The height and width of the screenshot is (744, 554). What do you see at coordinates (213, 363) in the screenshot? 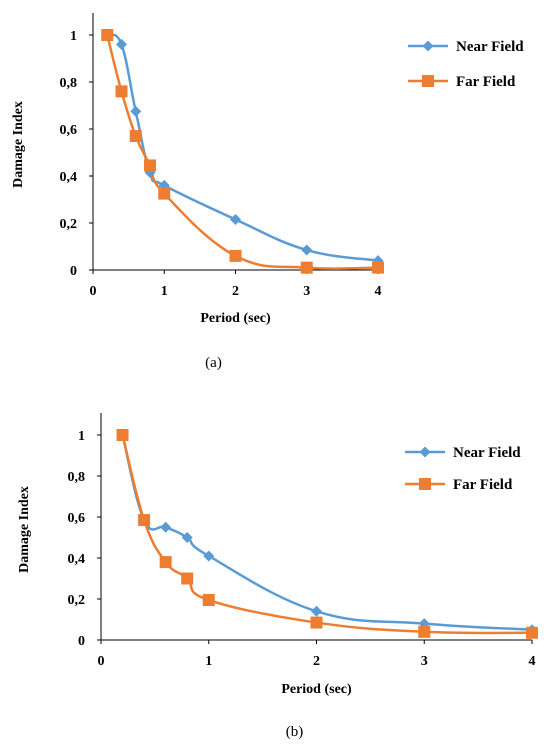
I see `figure-caption: (a)` at bounding box center [213, 363].